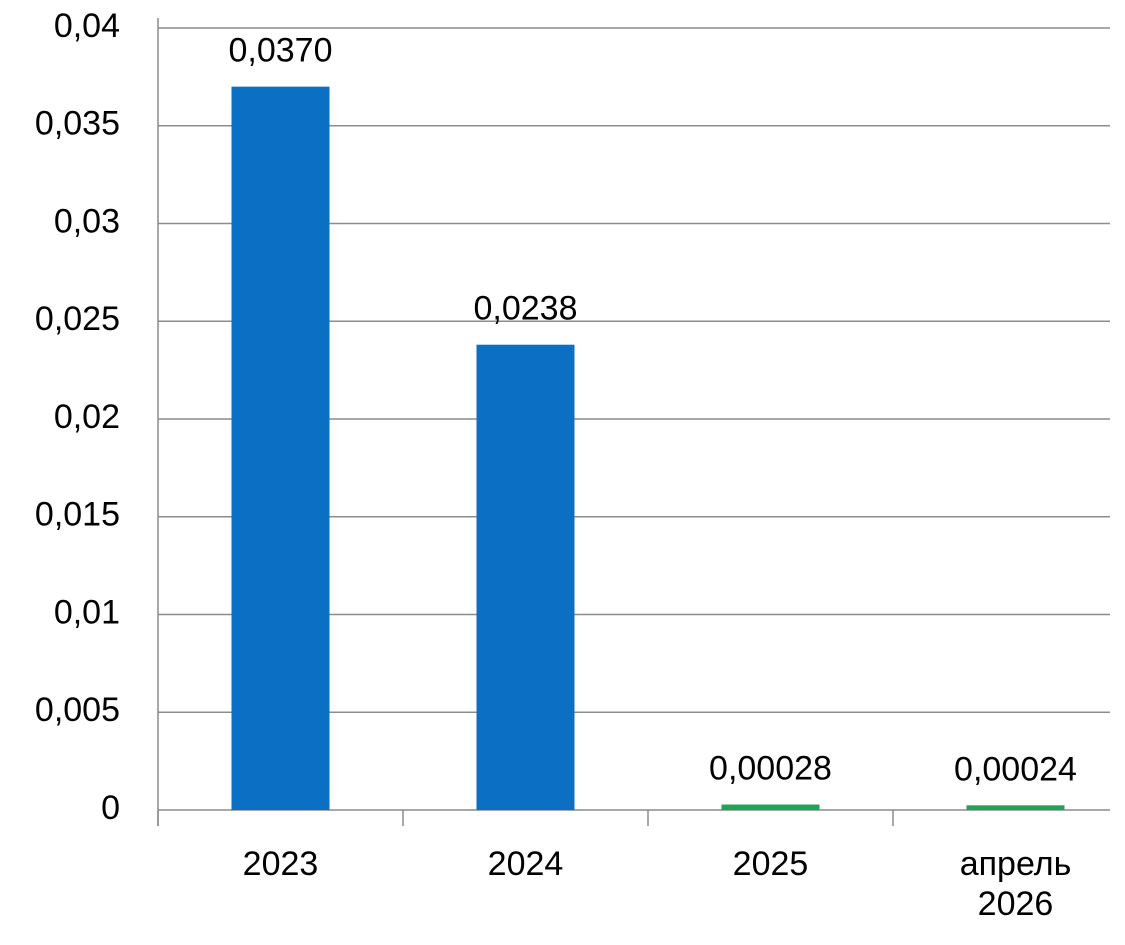  Describe the element at coordinates (281, 51) in the screenshot. I see `value-label: 0,0370` at that location.